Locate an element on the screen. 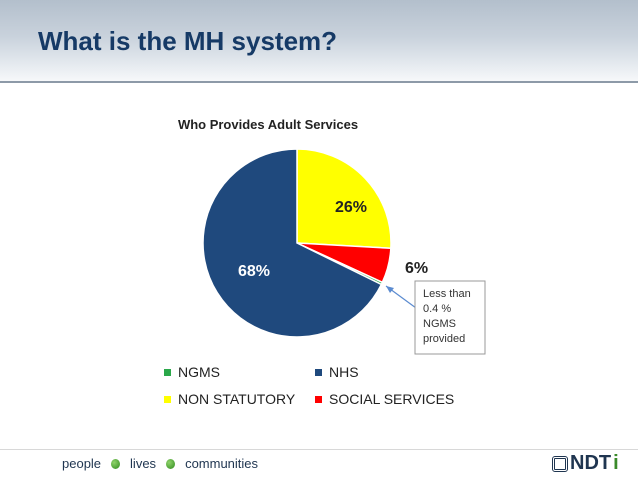  legend-non-statutory: NON STATUTORY is located at coordinates (237, 399).